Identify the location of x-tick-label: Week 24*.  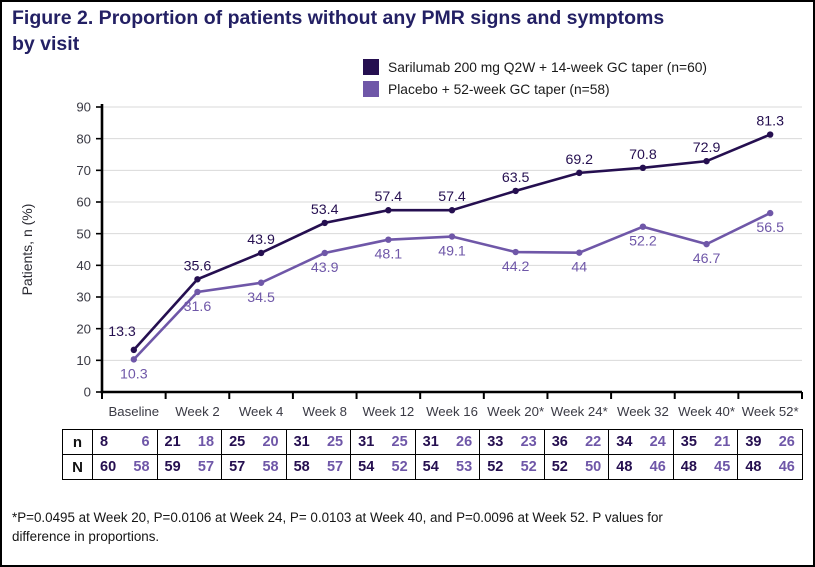
(579, 411).